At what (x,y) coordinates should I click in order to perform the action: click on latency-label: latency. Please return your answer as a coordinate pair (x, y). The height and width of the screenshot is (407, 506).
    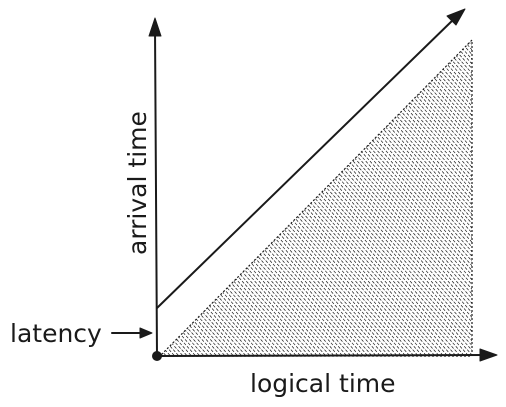
    Looking at the image, I should click on (56, 333).